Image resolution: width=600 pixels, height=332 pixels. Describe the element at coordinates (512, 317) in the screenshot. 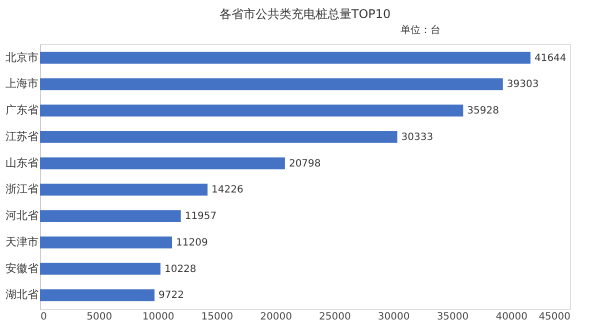

I see `x-tick-label: 40000` at that location.